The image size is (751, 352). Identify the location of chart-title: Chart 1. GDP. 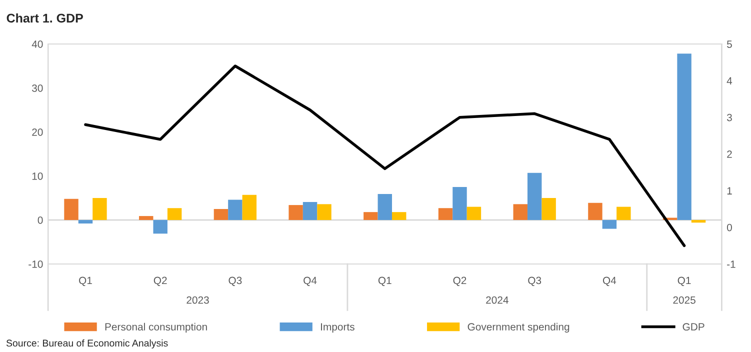
(44, 18).